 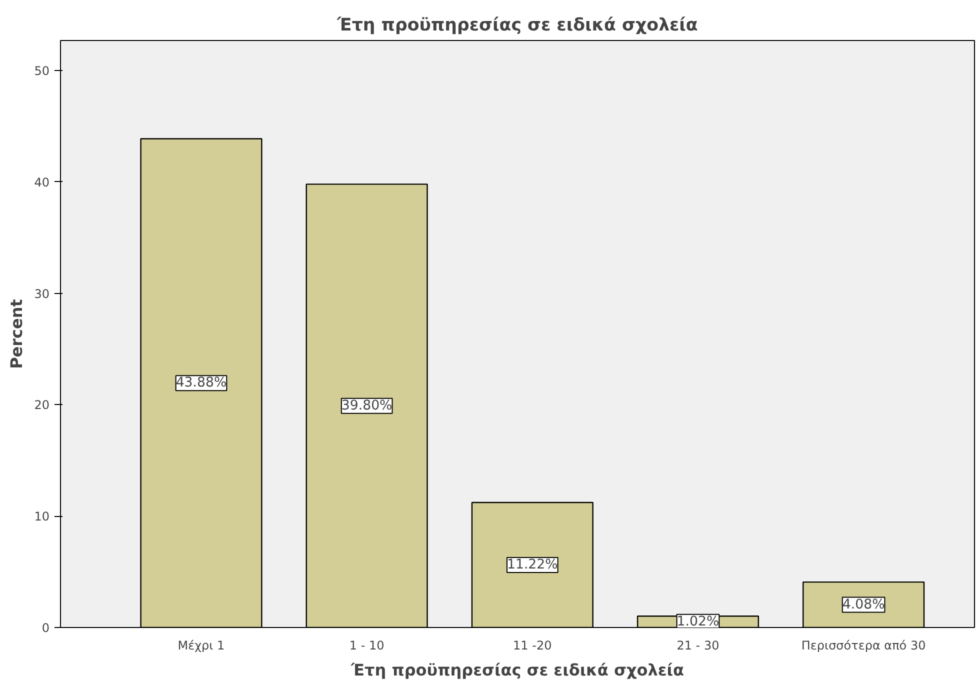 I want to click on data-label: 1.02%, so click(x=698, y=622).